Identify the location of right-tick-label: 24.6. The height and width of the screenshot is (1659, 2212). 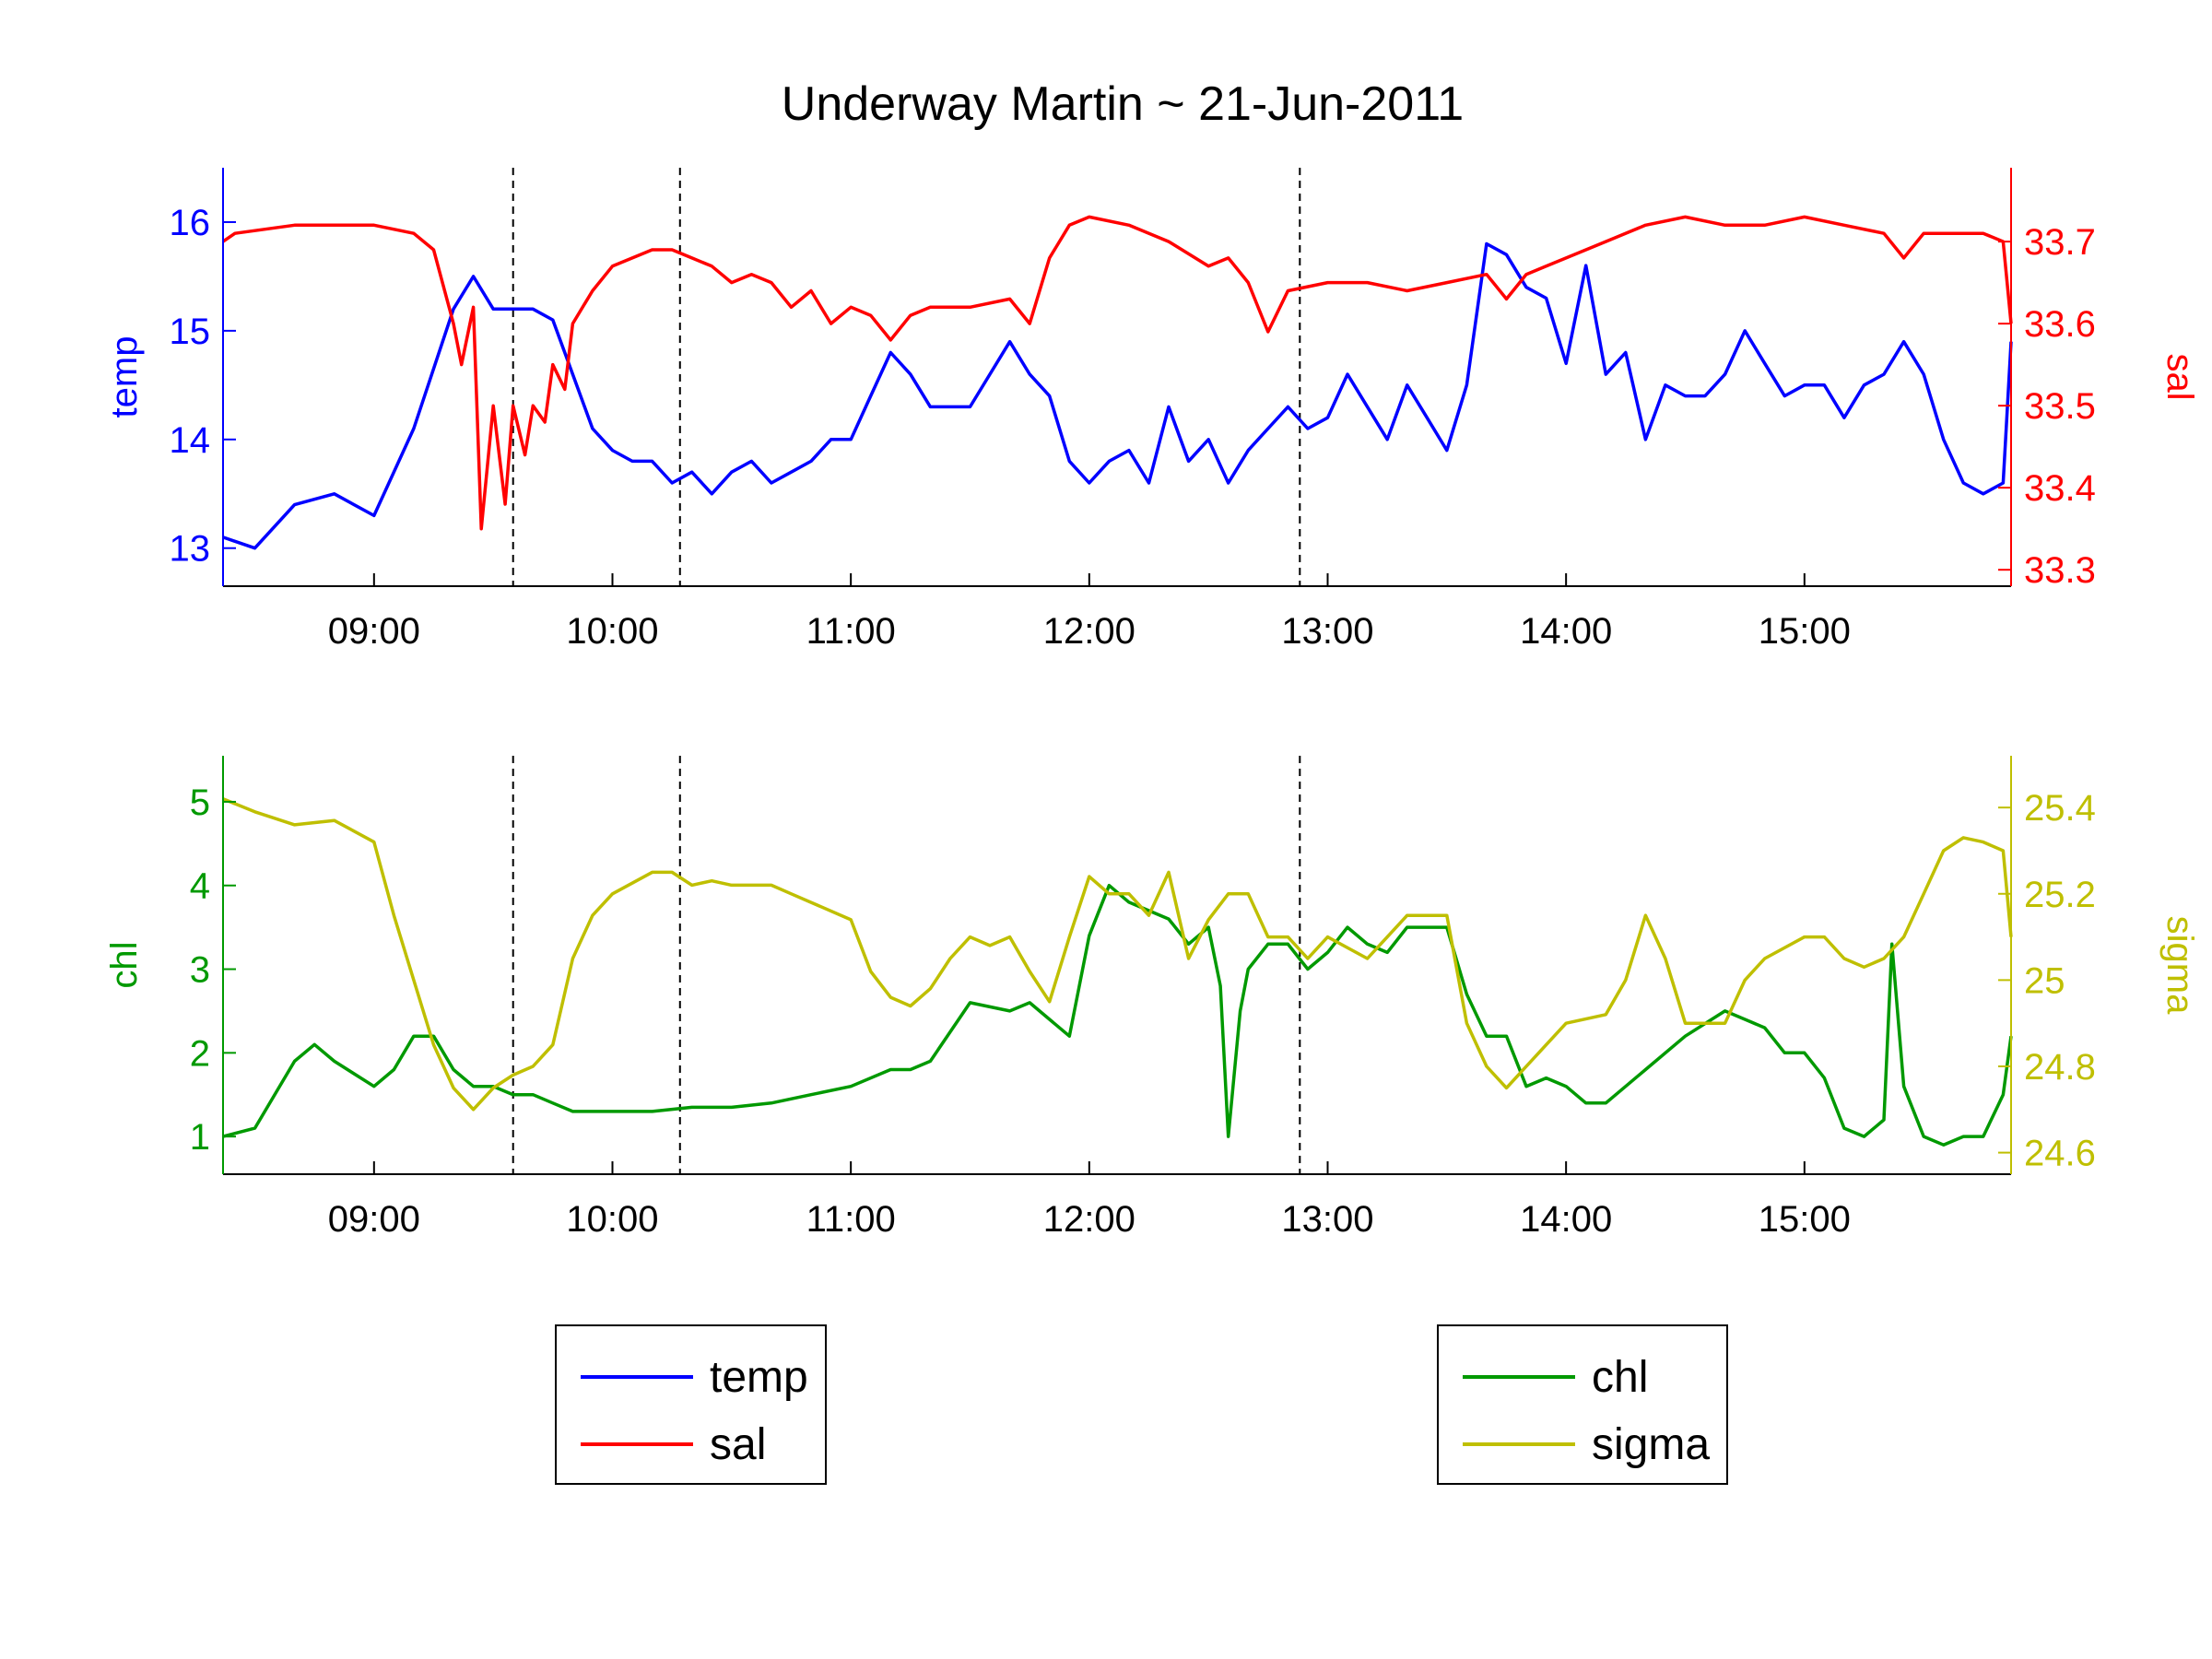
(2060, 1154).